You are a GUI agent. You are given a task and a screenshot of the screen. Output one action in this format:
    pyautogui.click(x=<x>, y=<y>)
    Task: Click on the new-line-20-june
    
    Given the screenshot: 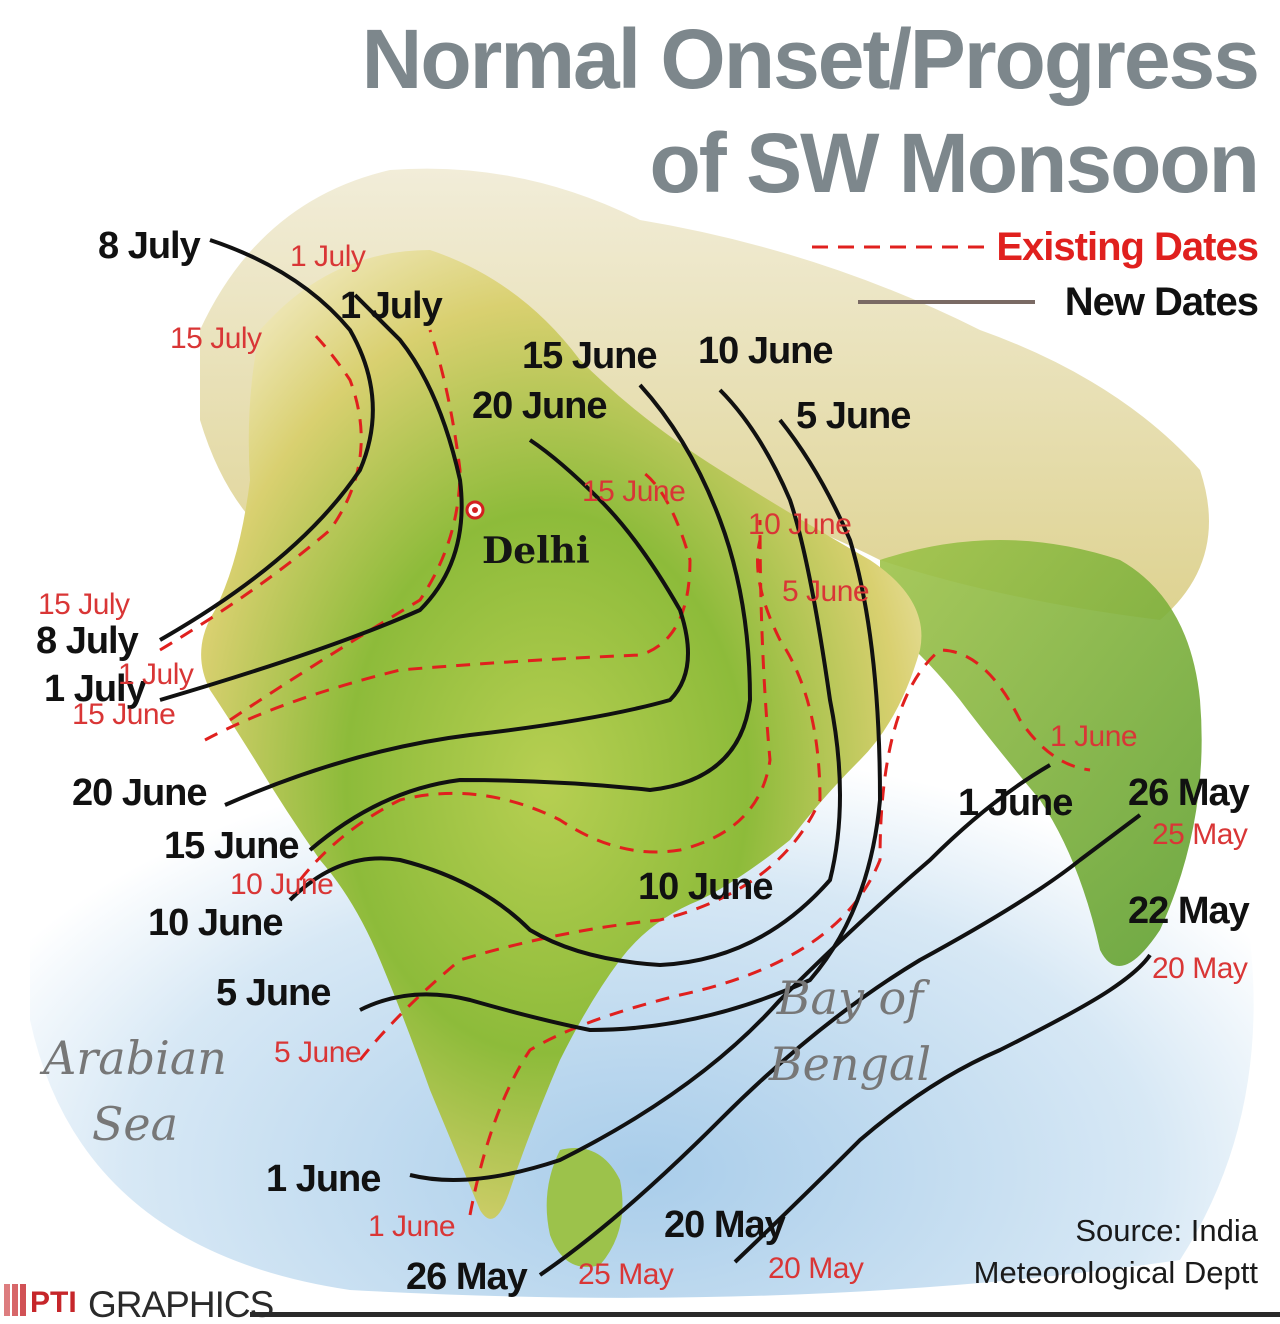 What is the action you would take?
    pyautogui.click(x=457, y=622)
    